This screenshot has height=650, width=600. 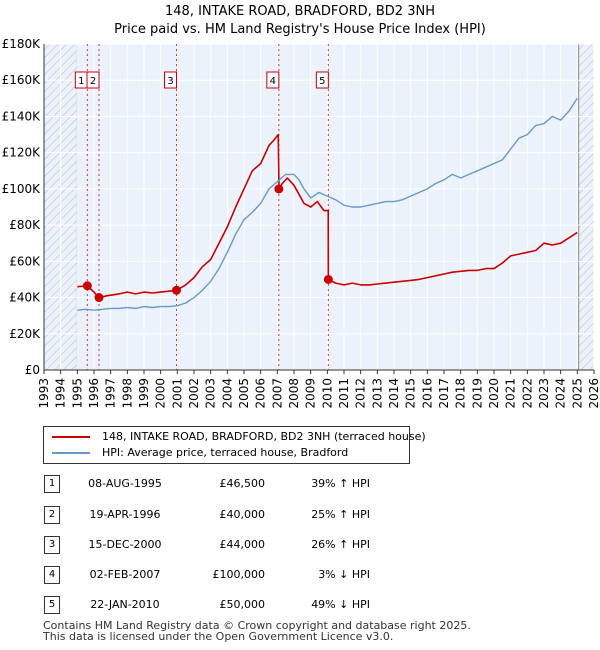 What do you see at coordinates (242, 483) in the screenshot?
I see `sale-price: £46,500` at bounding box center [242, 483].